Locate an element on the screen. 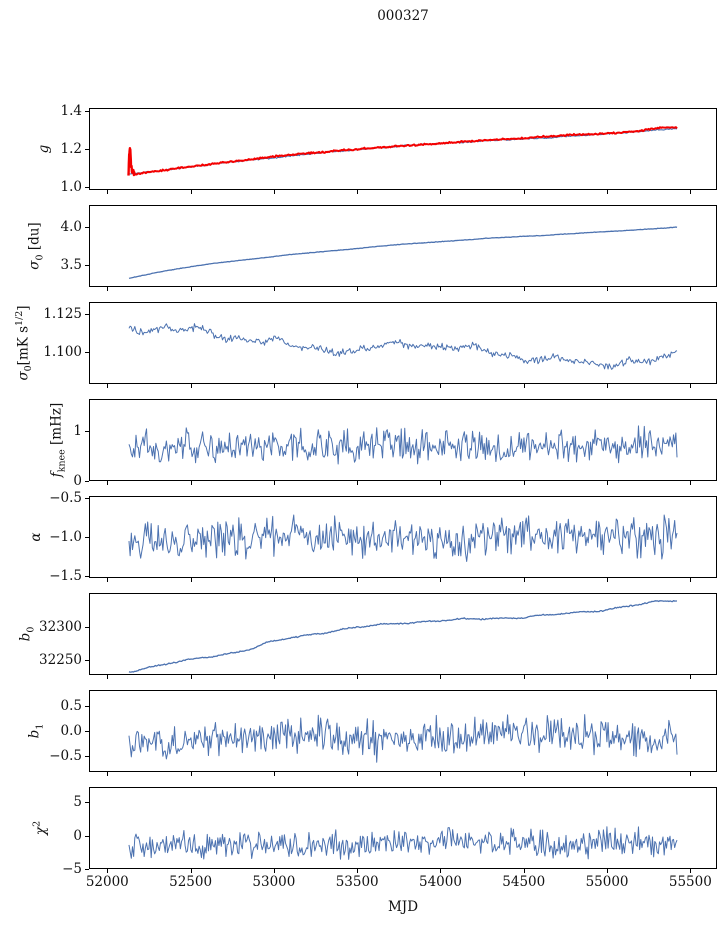 This screenshot has height=936, width=725. label-segment: f is located at coordinates (56, 475).